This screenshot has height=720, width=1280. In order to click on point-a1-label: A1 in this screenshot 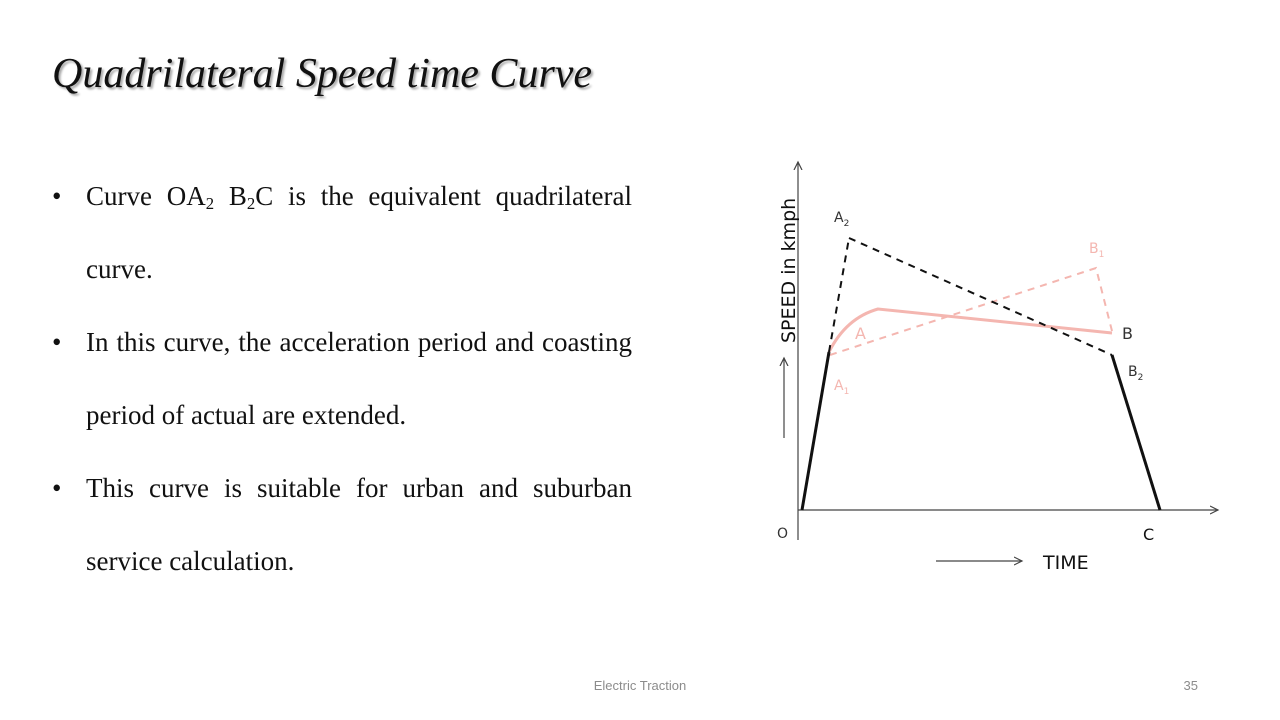, I will do `click(841, 387)`.